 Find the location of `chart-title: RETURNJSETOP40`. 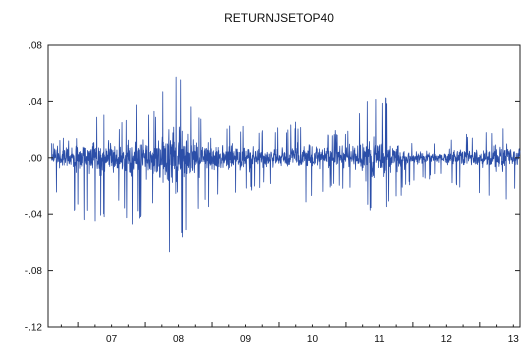

chart-title: RETURNJSETOP40 is located at coordinates (279, 18).